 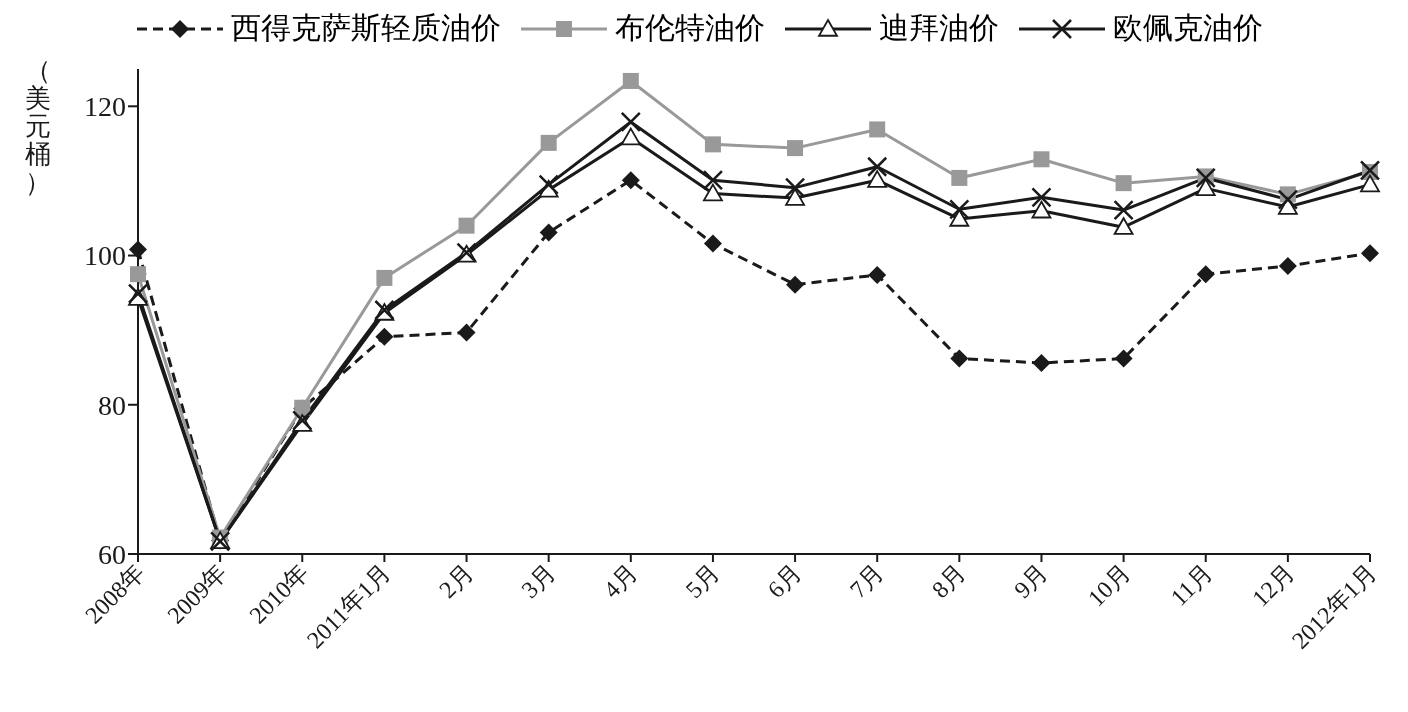 I want to click on x-tick-label: 12月, so click(x=1273, y=585).